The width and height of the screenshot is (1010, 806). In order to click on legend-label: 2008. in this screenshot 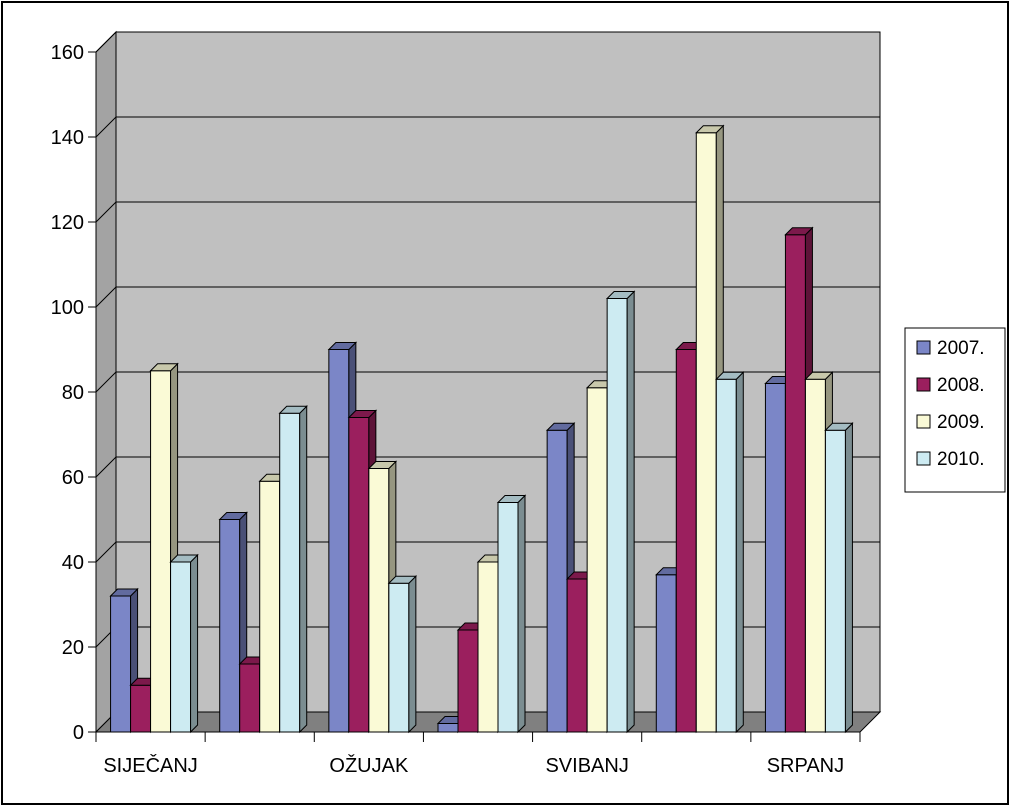, I will do `click(961, 385)`.